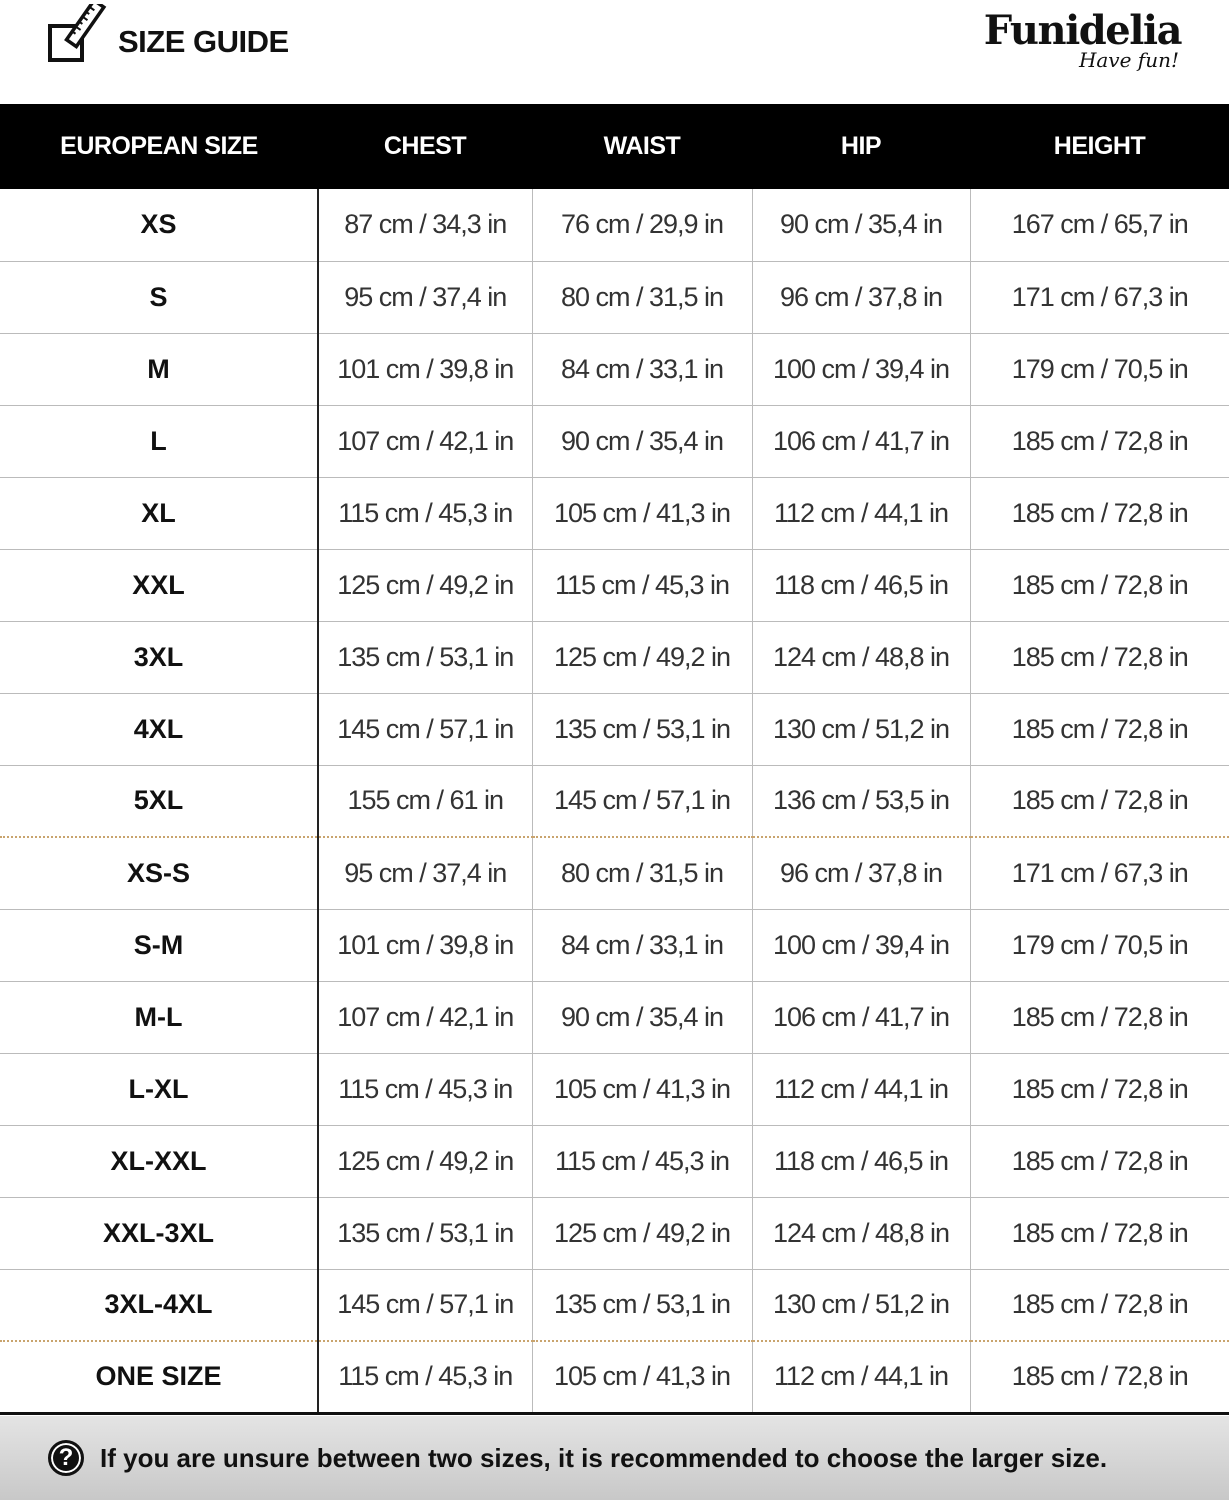 This screenshot has height=1500, width=1229. Describe the element at coordinates (159, 369) in the screenshot. I see `size-label: M` at that location.